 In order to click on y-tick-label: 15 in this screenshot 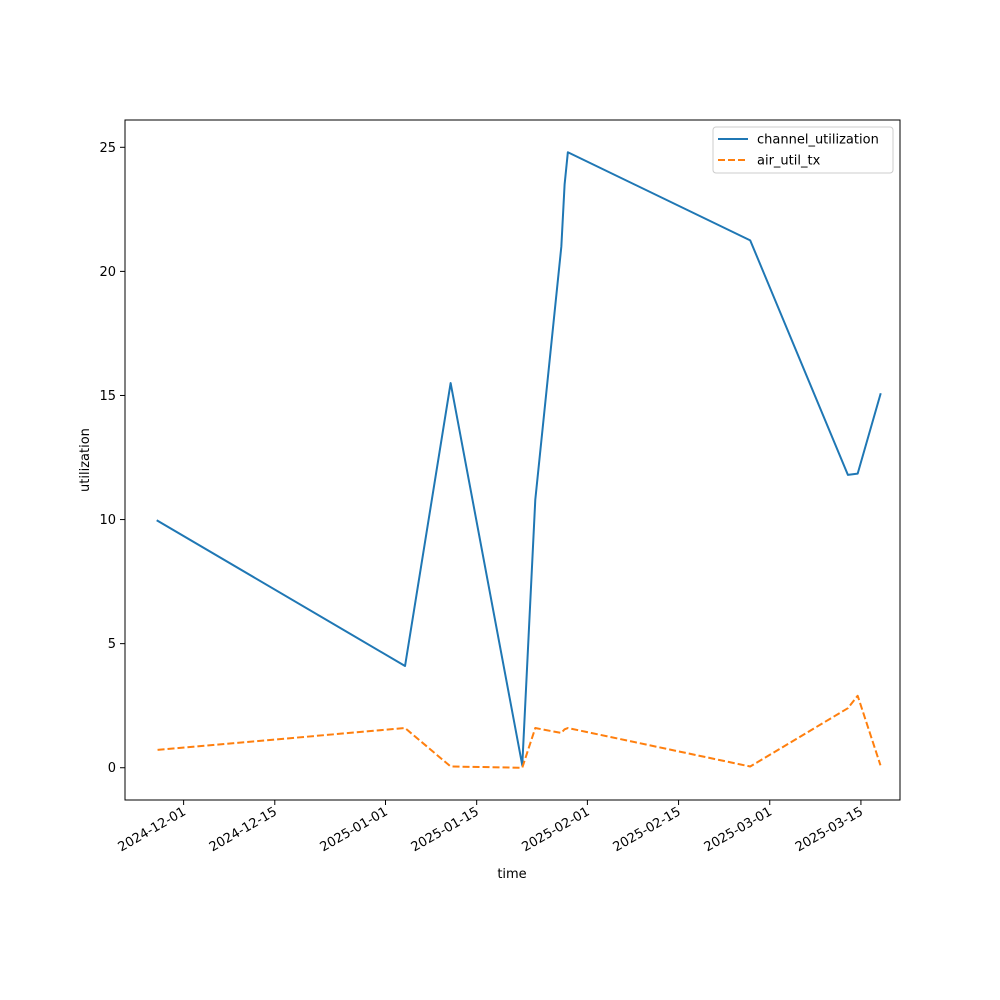, I will do `click(107, 396)`.